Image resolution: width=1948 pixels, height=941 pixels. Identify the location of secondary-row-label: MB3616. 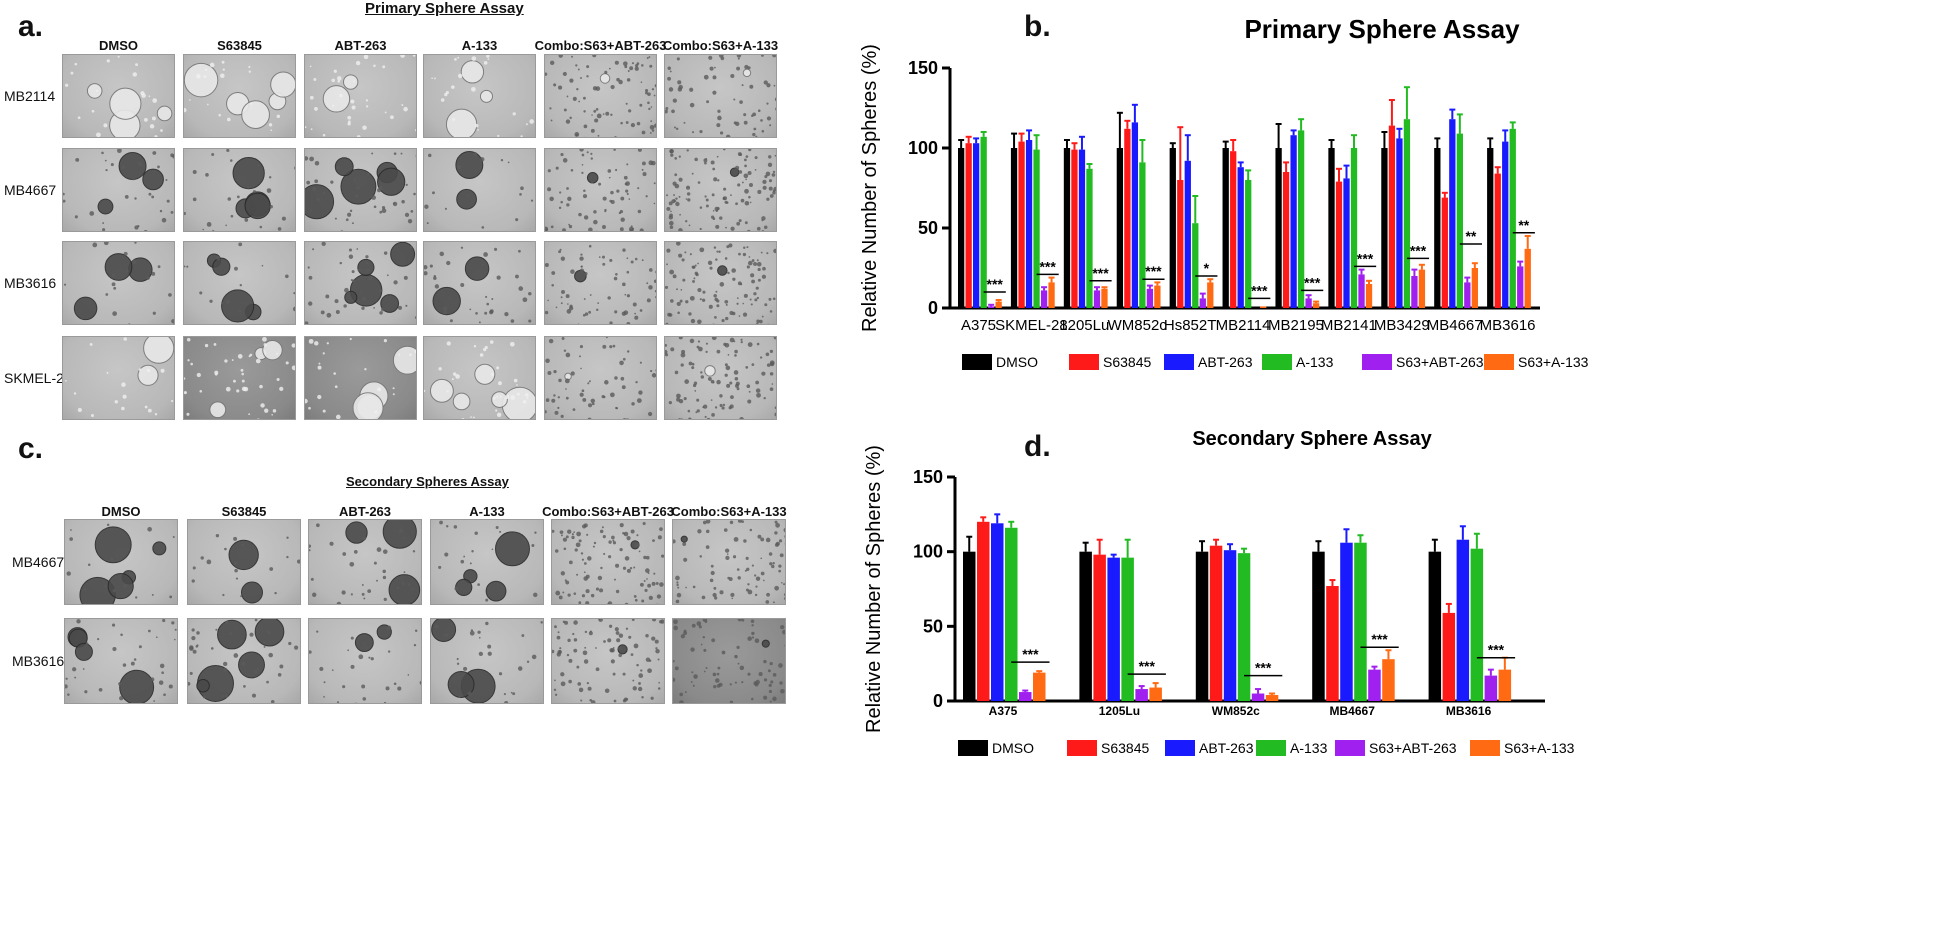
(38, 661).